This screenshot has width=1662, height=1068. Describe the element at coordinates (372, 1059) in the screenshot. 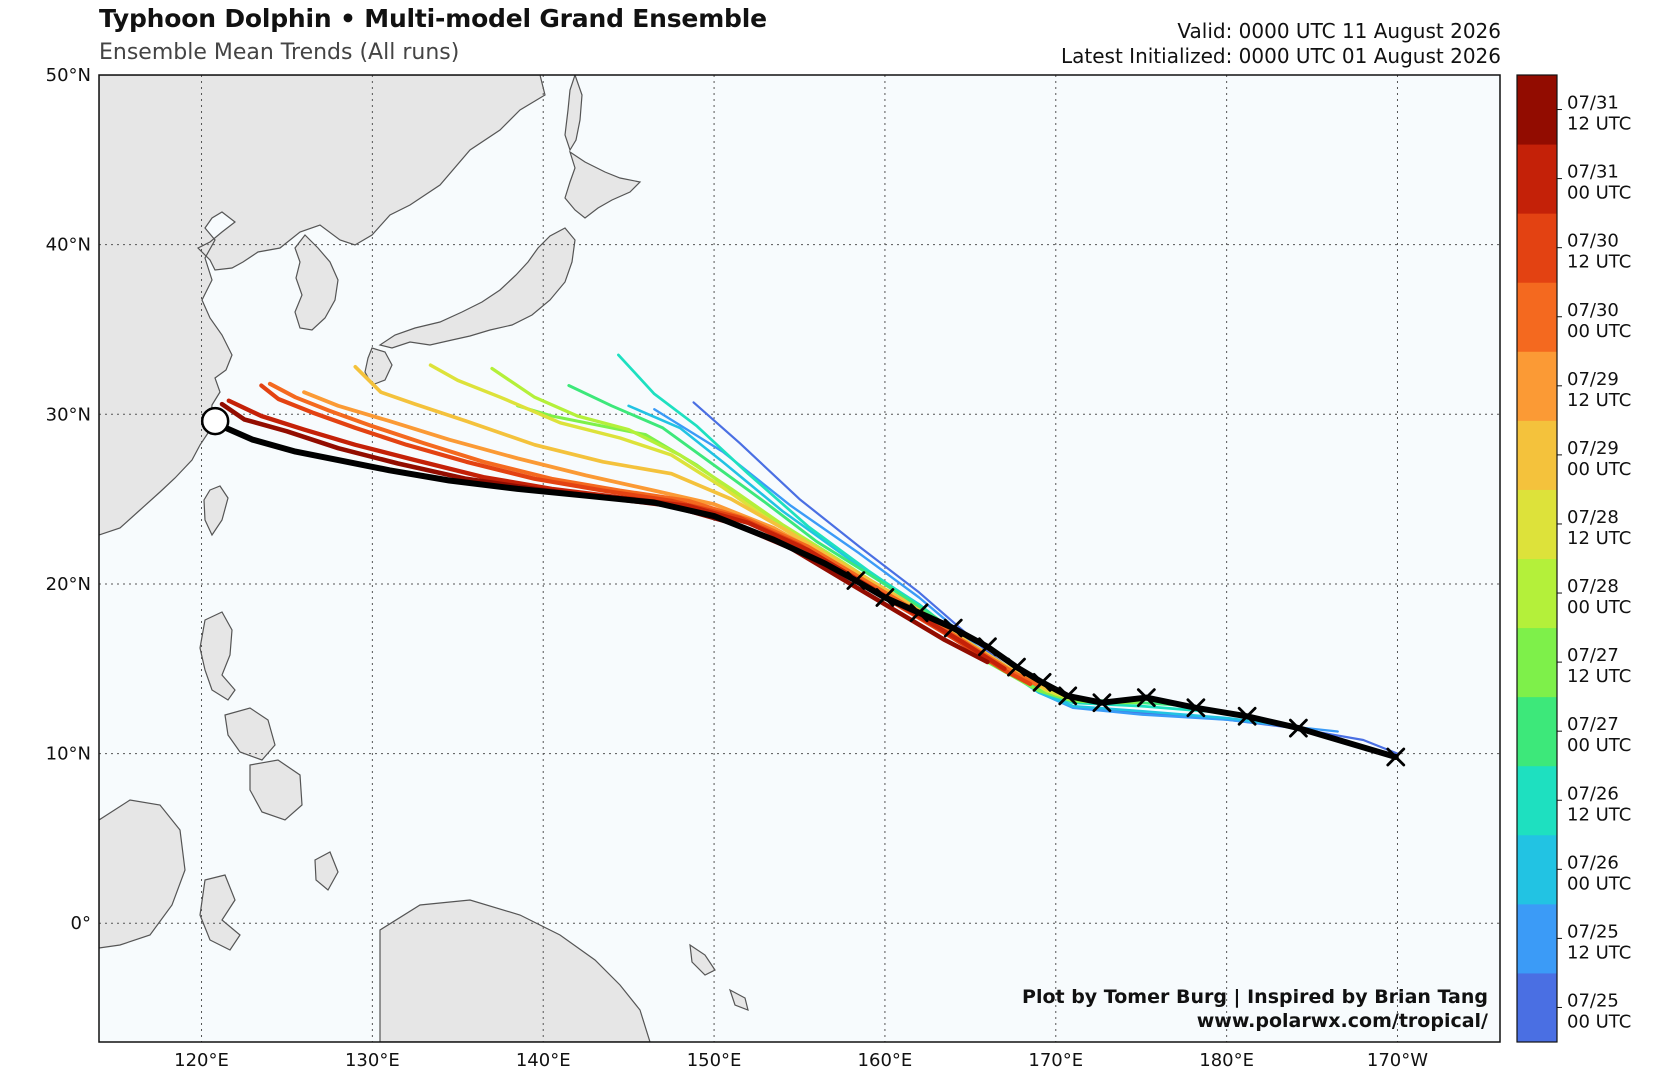

I see `lon-tick-label: 130°E` at that location.